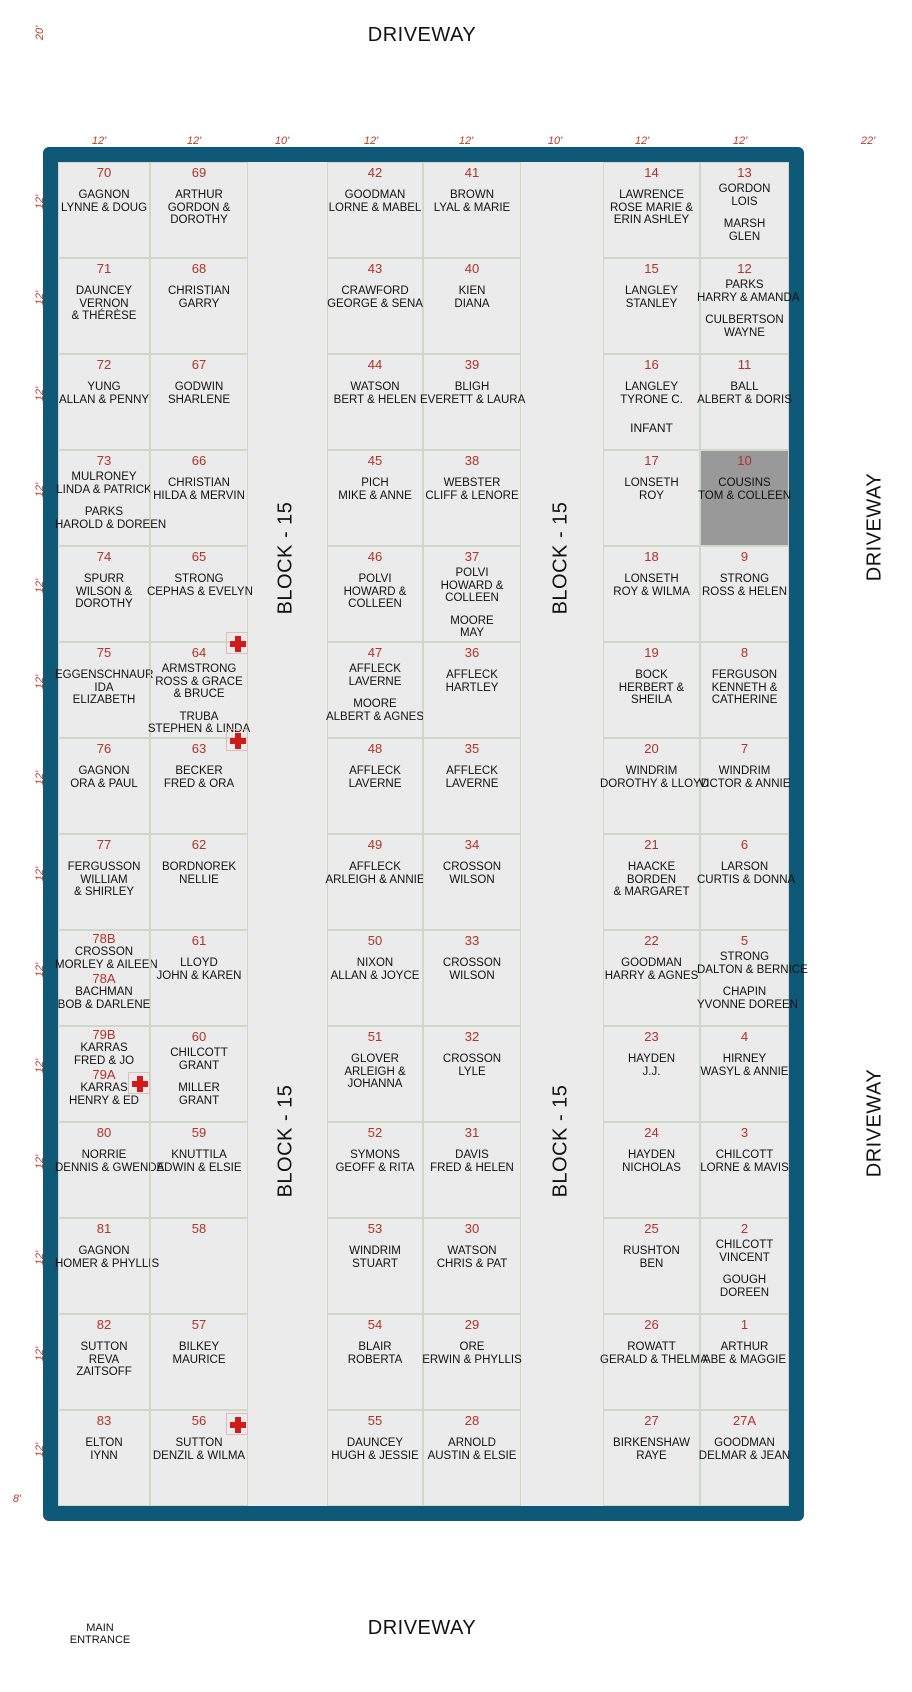 The width and height of the screenshot is (912, 1692). I want to click on plot-number: 15, so click(651, 268).